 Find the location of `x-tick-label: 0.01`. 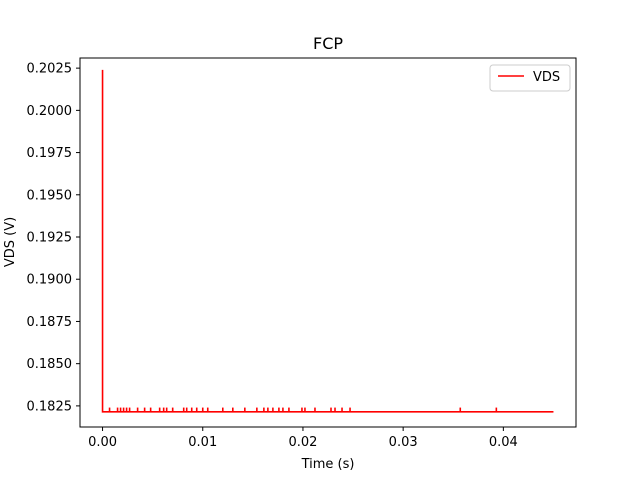

x-tick-label: 0.01 is located at coordinates (202, 442).